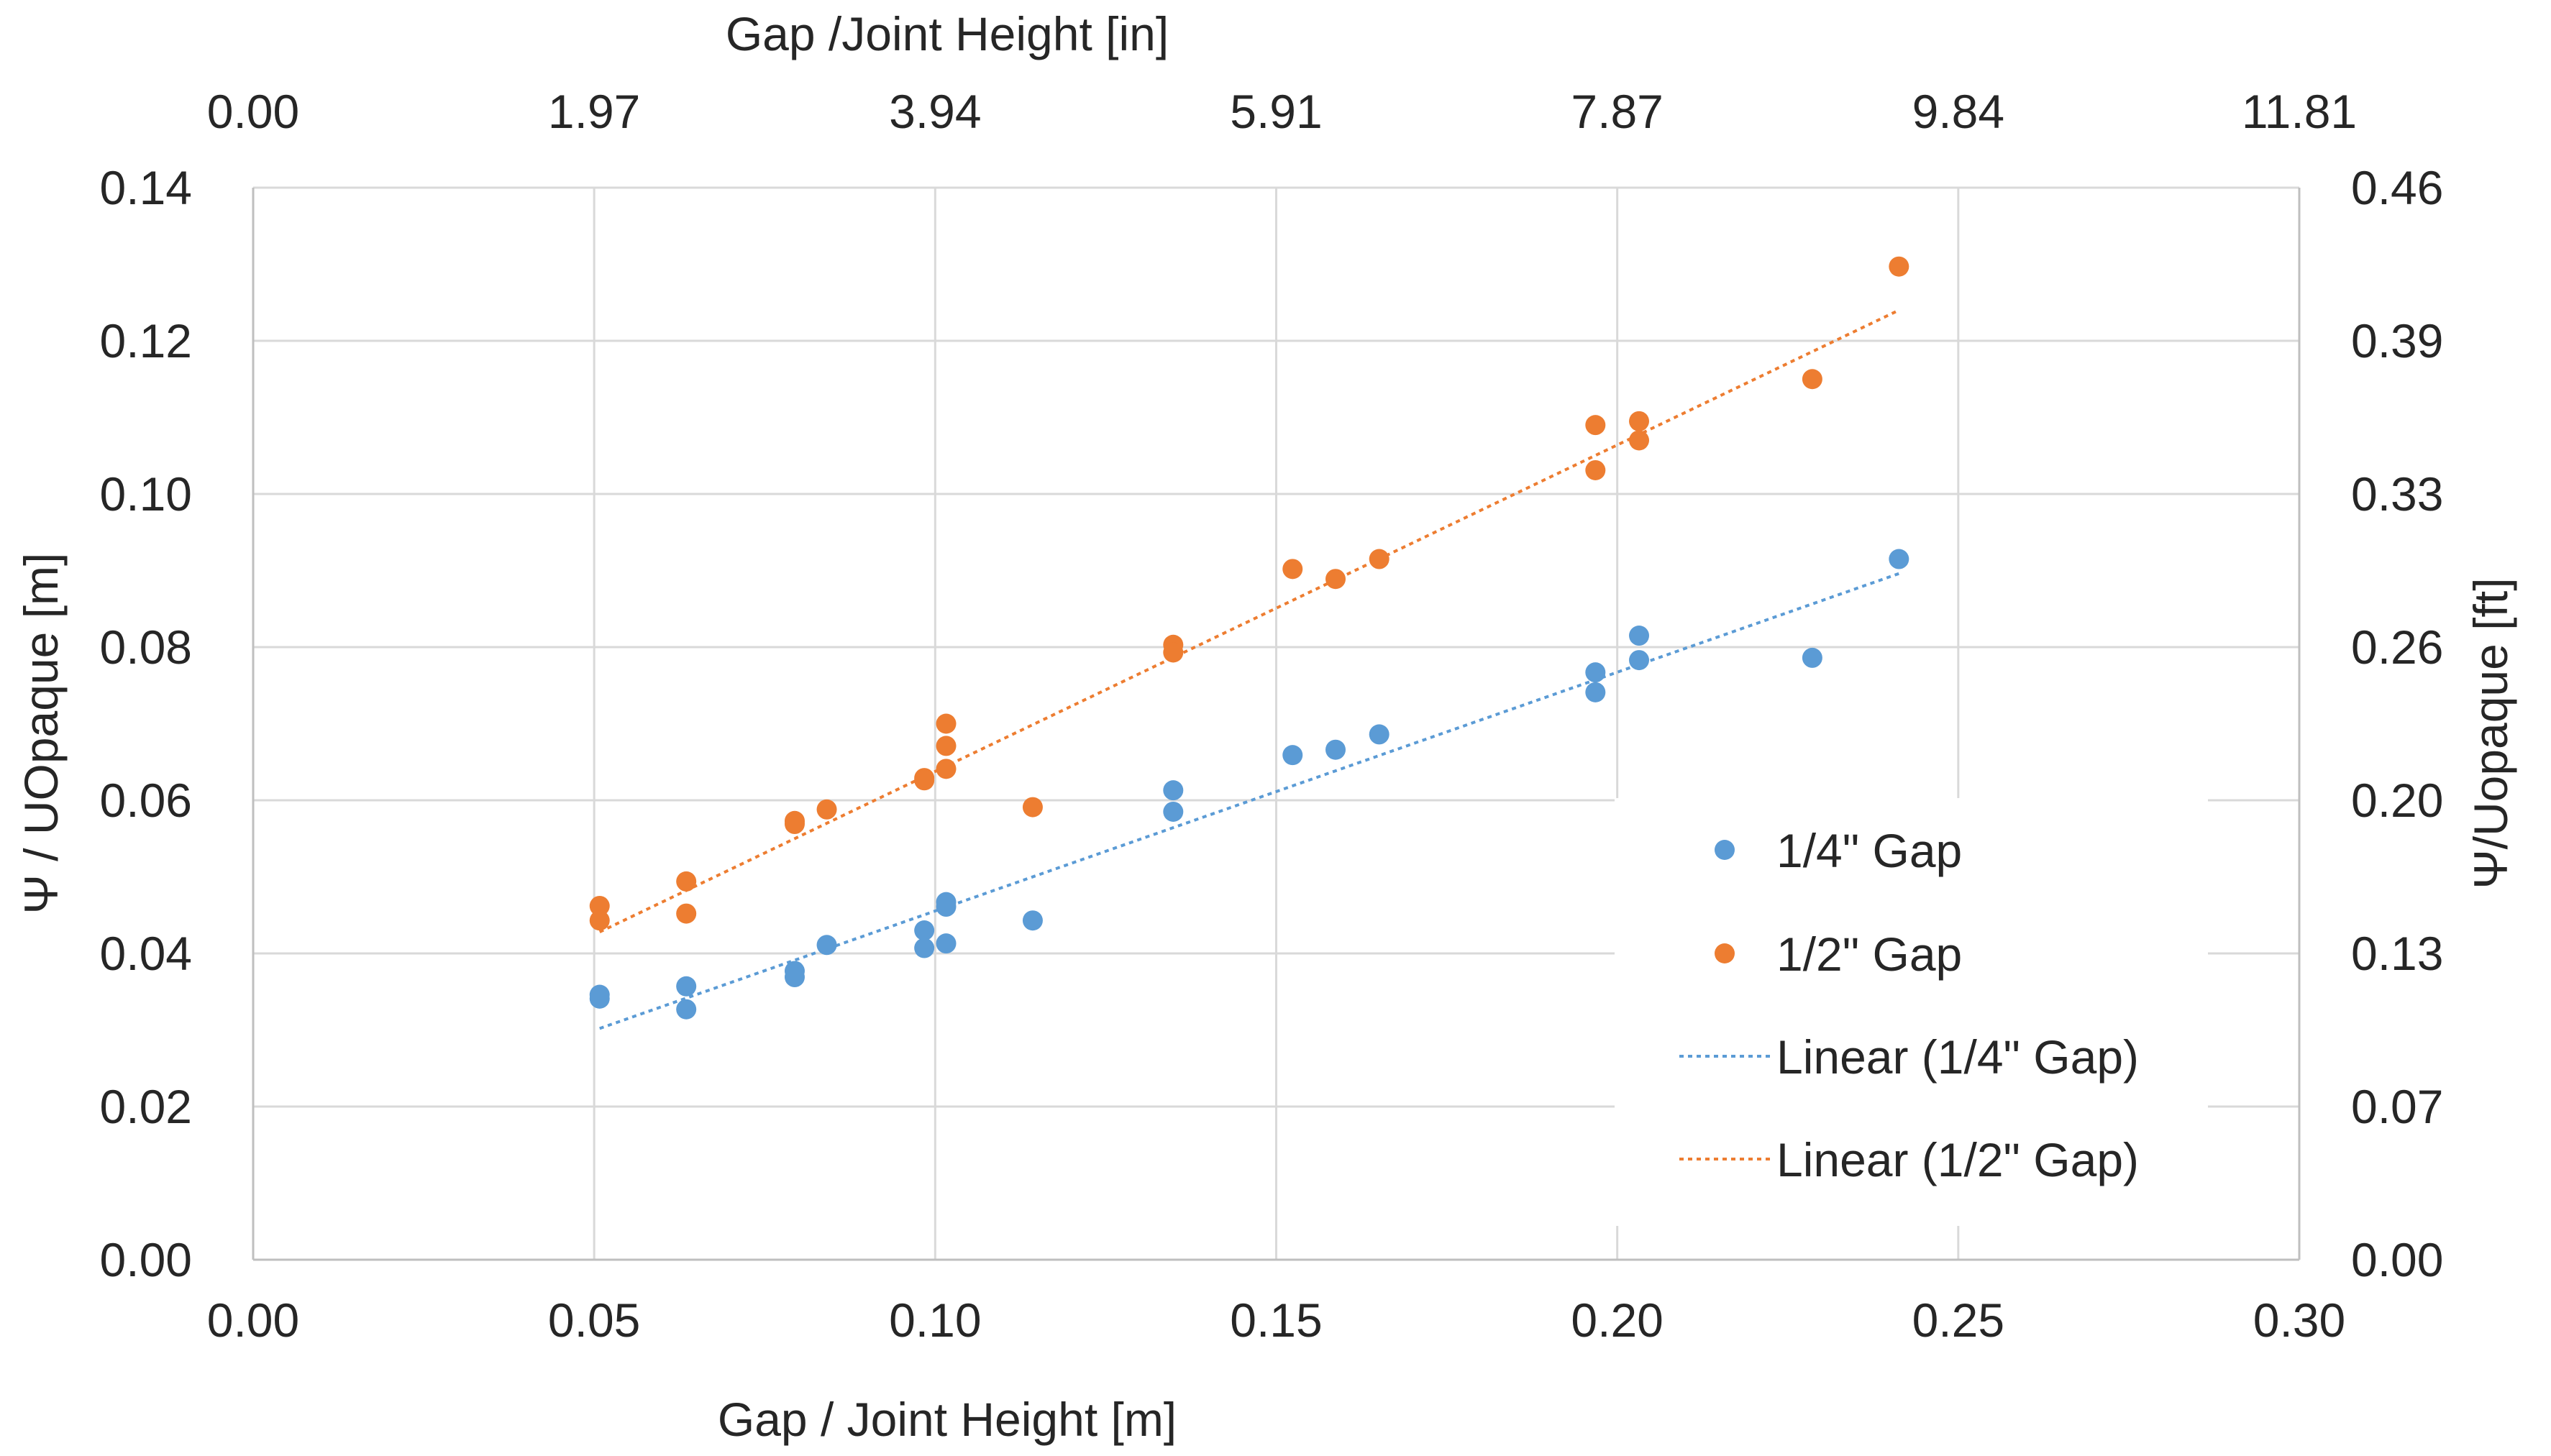 This screenshot has width=2551, height=1456. I want to click on x-tick-label: 0.05, so click(594, 1320).